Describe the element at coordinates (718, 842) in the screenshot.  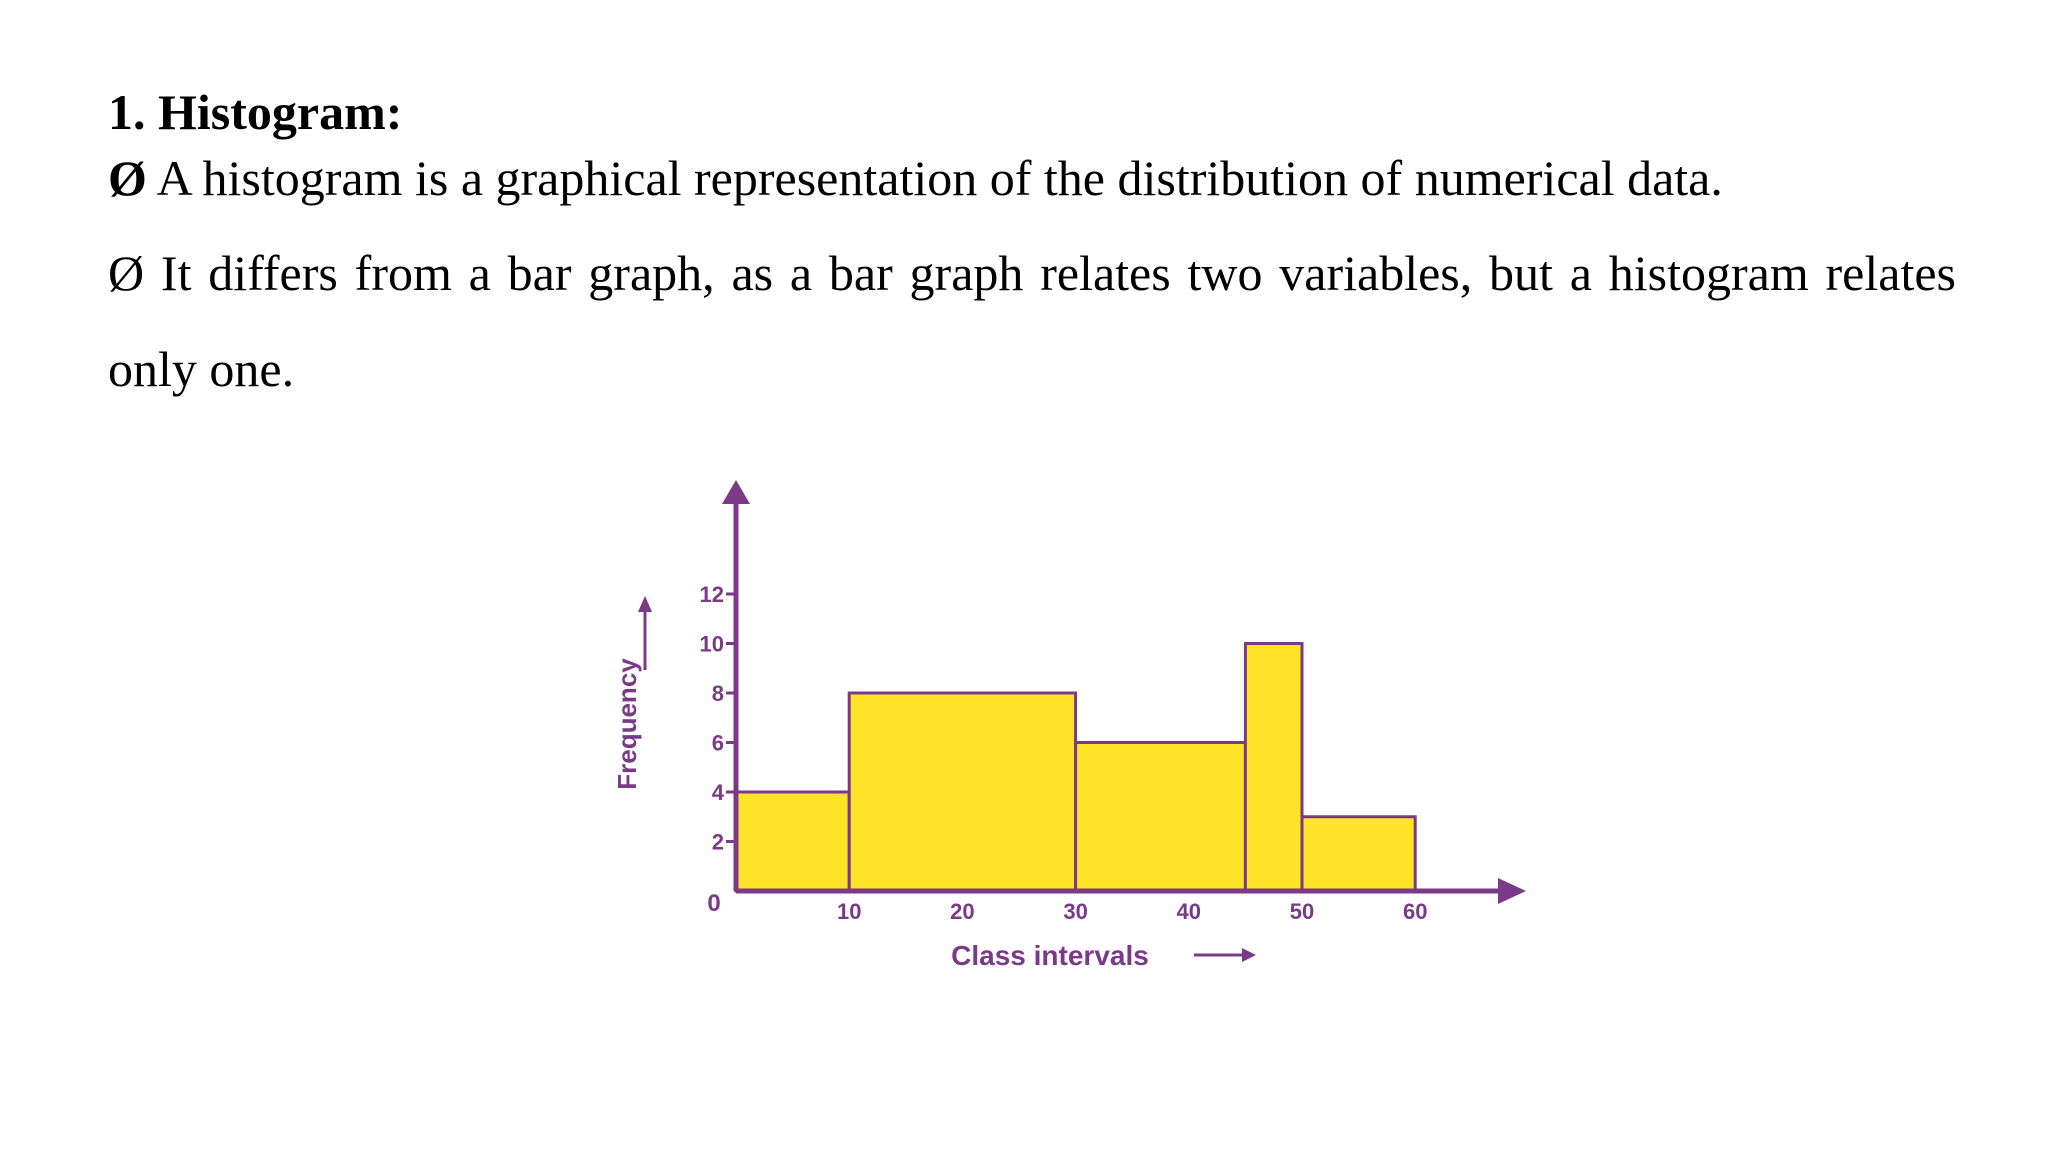
I see `y-tick-label: 2` at that location.